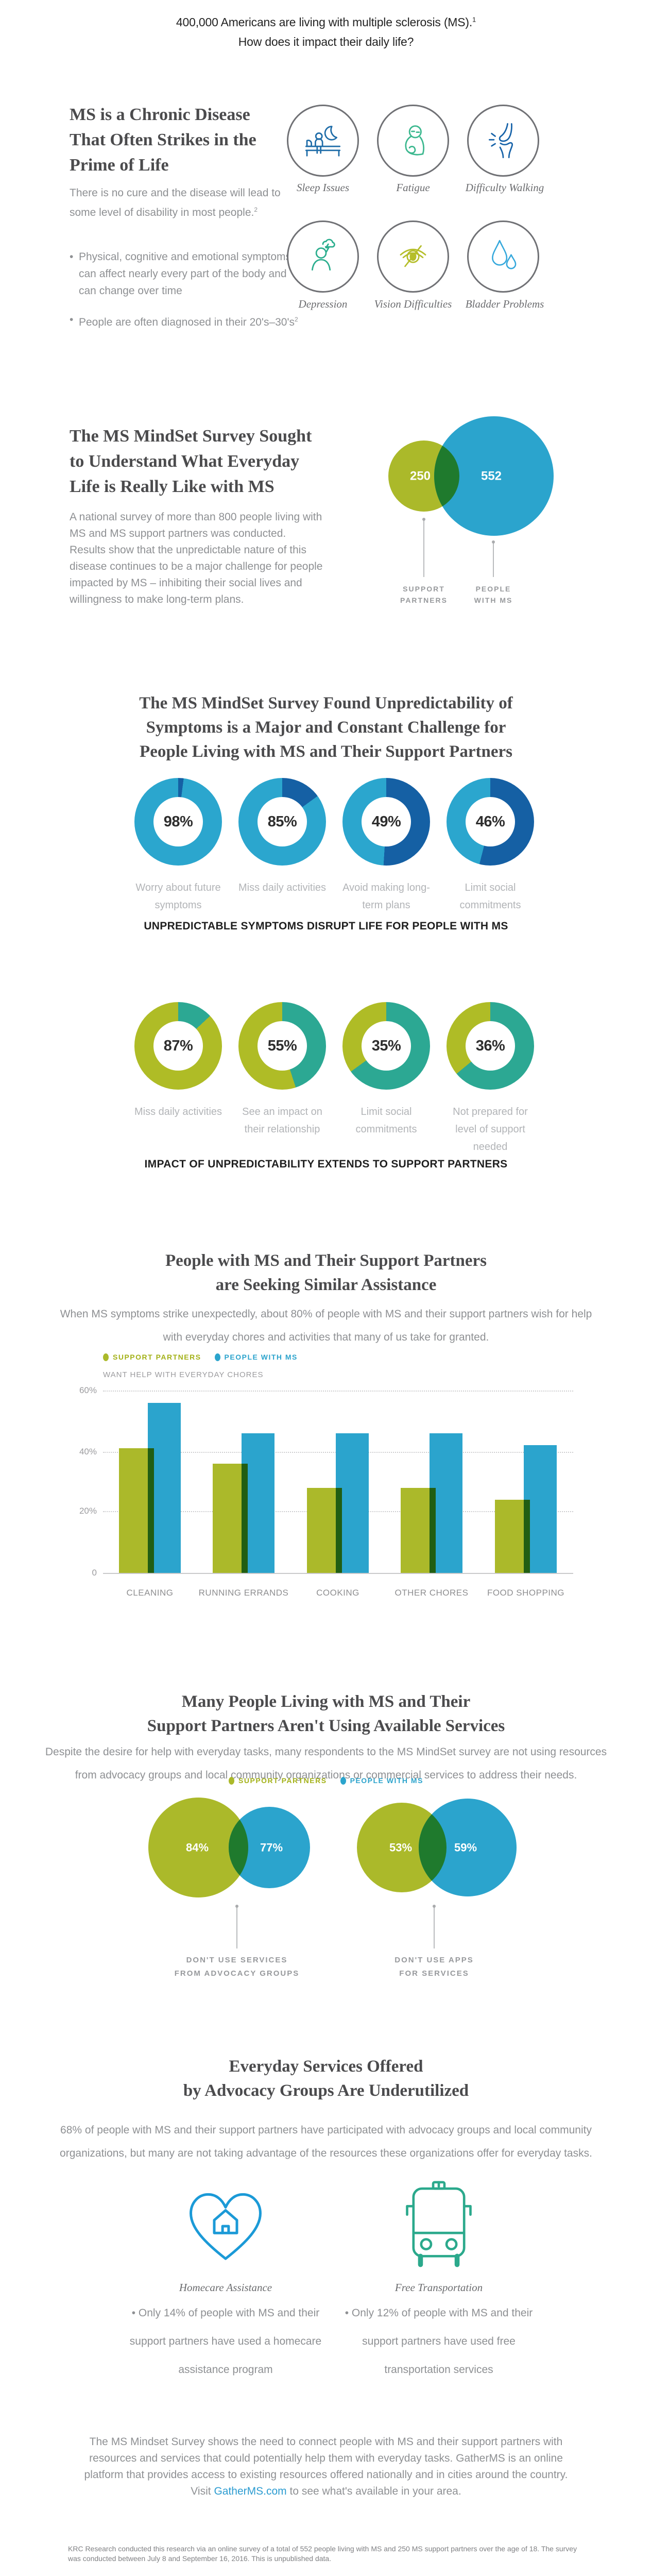 This screenshot has height=2576, width=652. Describe the element at coordinates (439, 2224) in the screenshot. I see `free-transportation-icon` at that location.